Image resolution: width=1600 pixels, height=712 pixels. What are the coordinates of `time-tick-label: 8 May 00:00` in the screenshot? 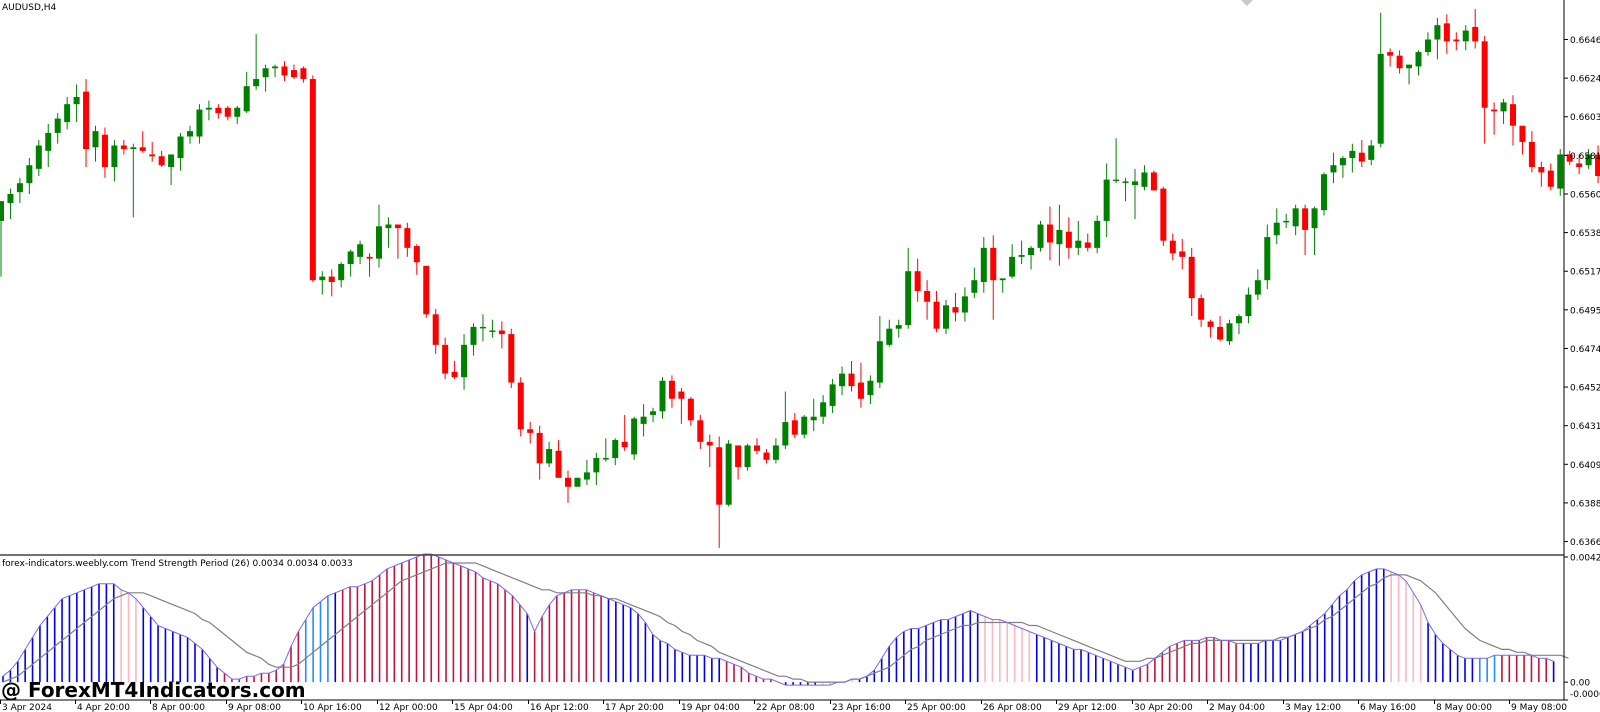 It's located at (1464, 707).